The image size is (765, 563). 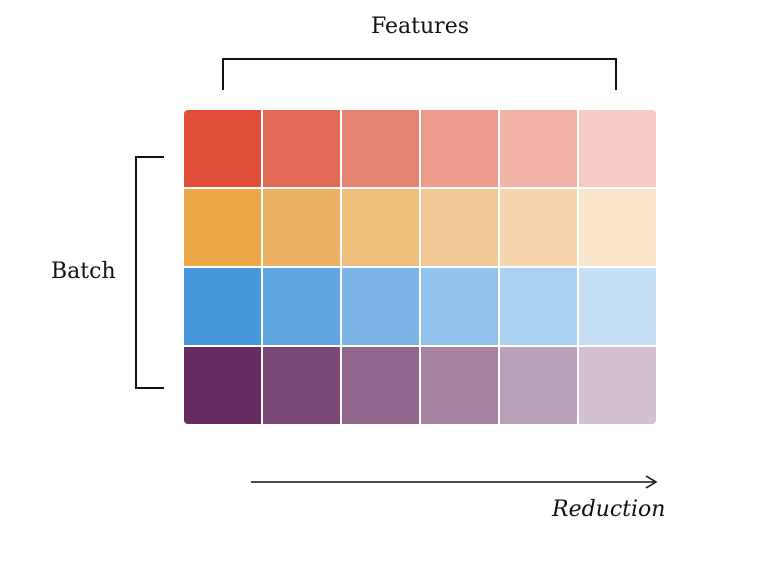 I want to click on batch-bracket, so click(x=149, y=272).